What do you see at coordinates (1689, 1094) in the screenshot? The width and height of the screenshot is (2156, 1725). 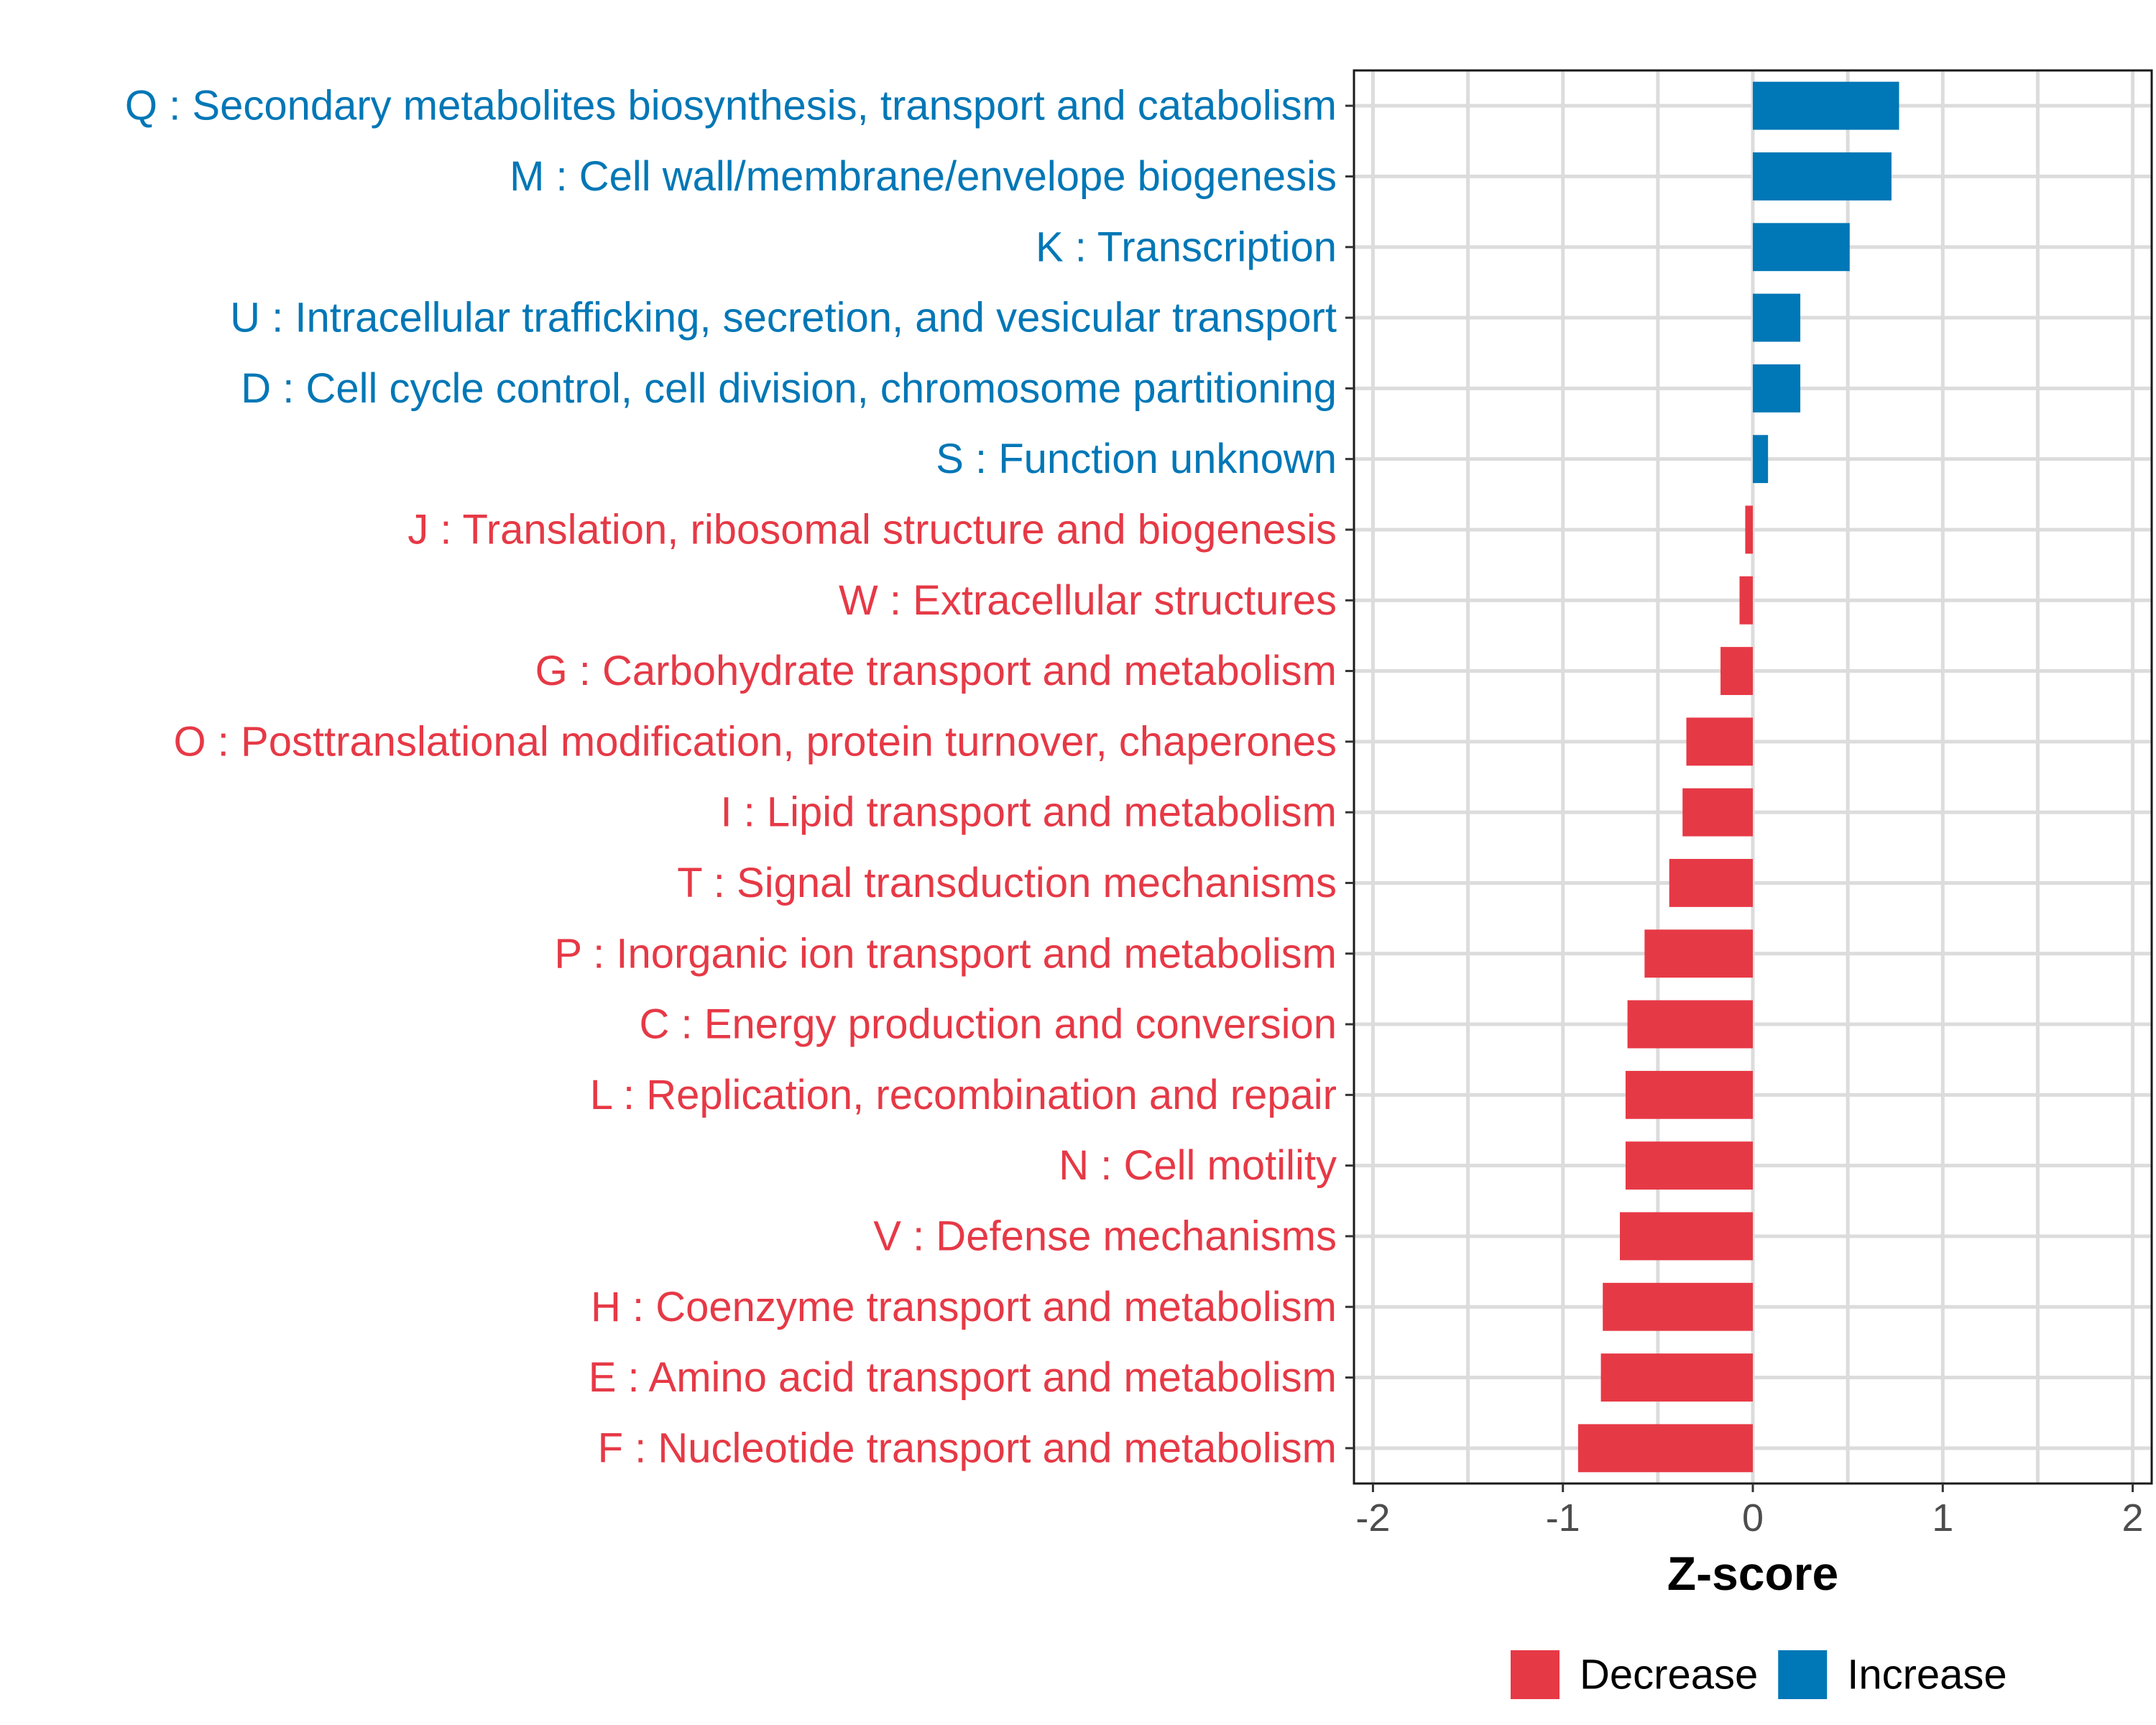 I see `bar-l` at bounding box center [1689, 1094].